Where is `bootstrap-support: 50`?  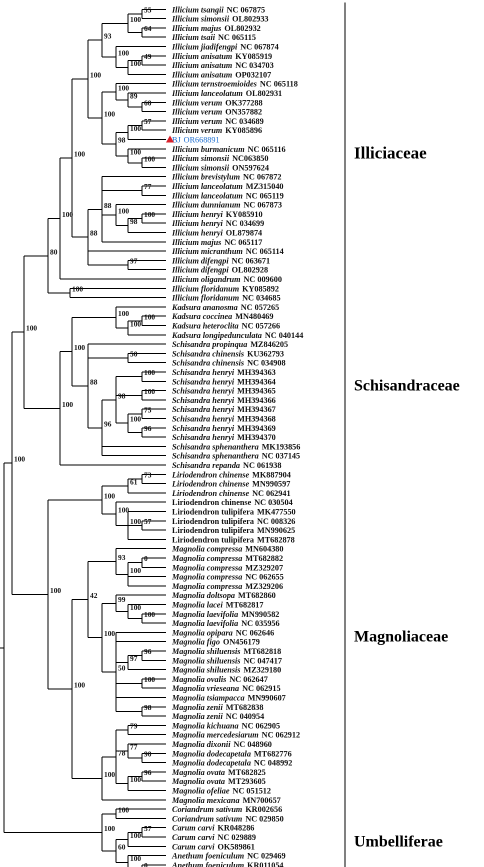 bootstrap-support: 50 is located at coordinates (122, 667).